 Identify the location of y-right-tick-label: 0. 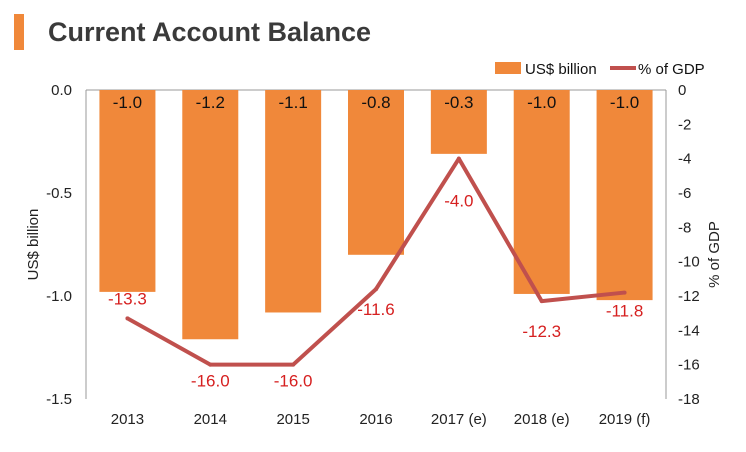
(682, 90).